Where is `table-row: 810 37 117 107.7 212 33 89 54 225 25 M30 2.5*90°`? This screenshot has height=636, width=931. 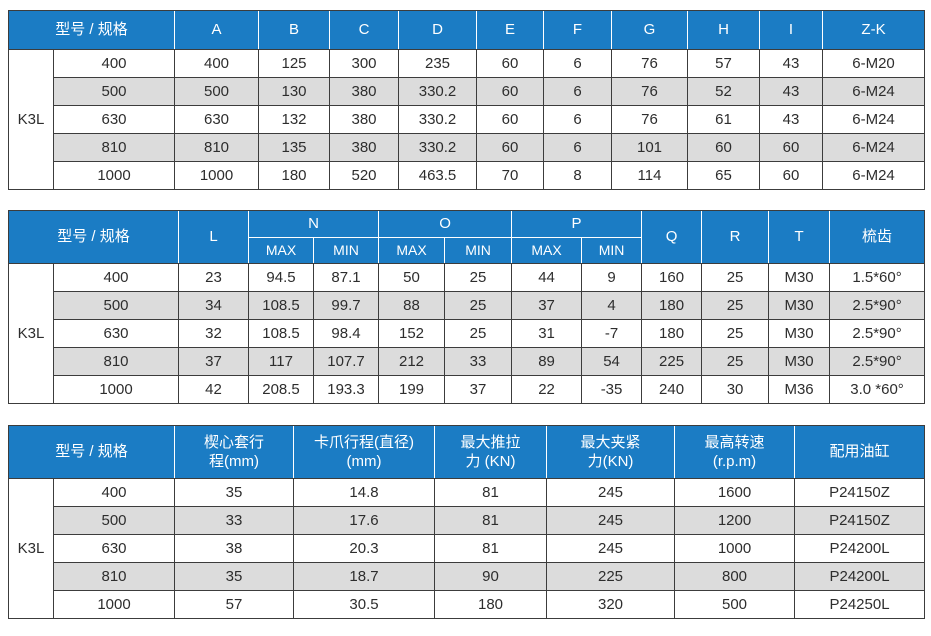
table-row: 810 37 117 107.7 212 33 89 54 225 25 M30 2.5*90° is located at coordinates (467, 361).